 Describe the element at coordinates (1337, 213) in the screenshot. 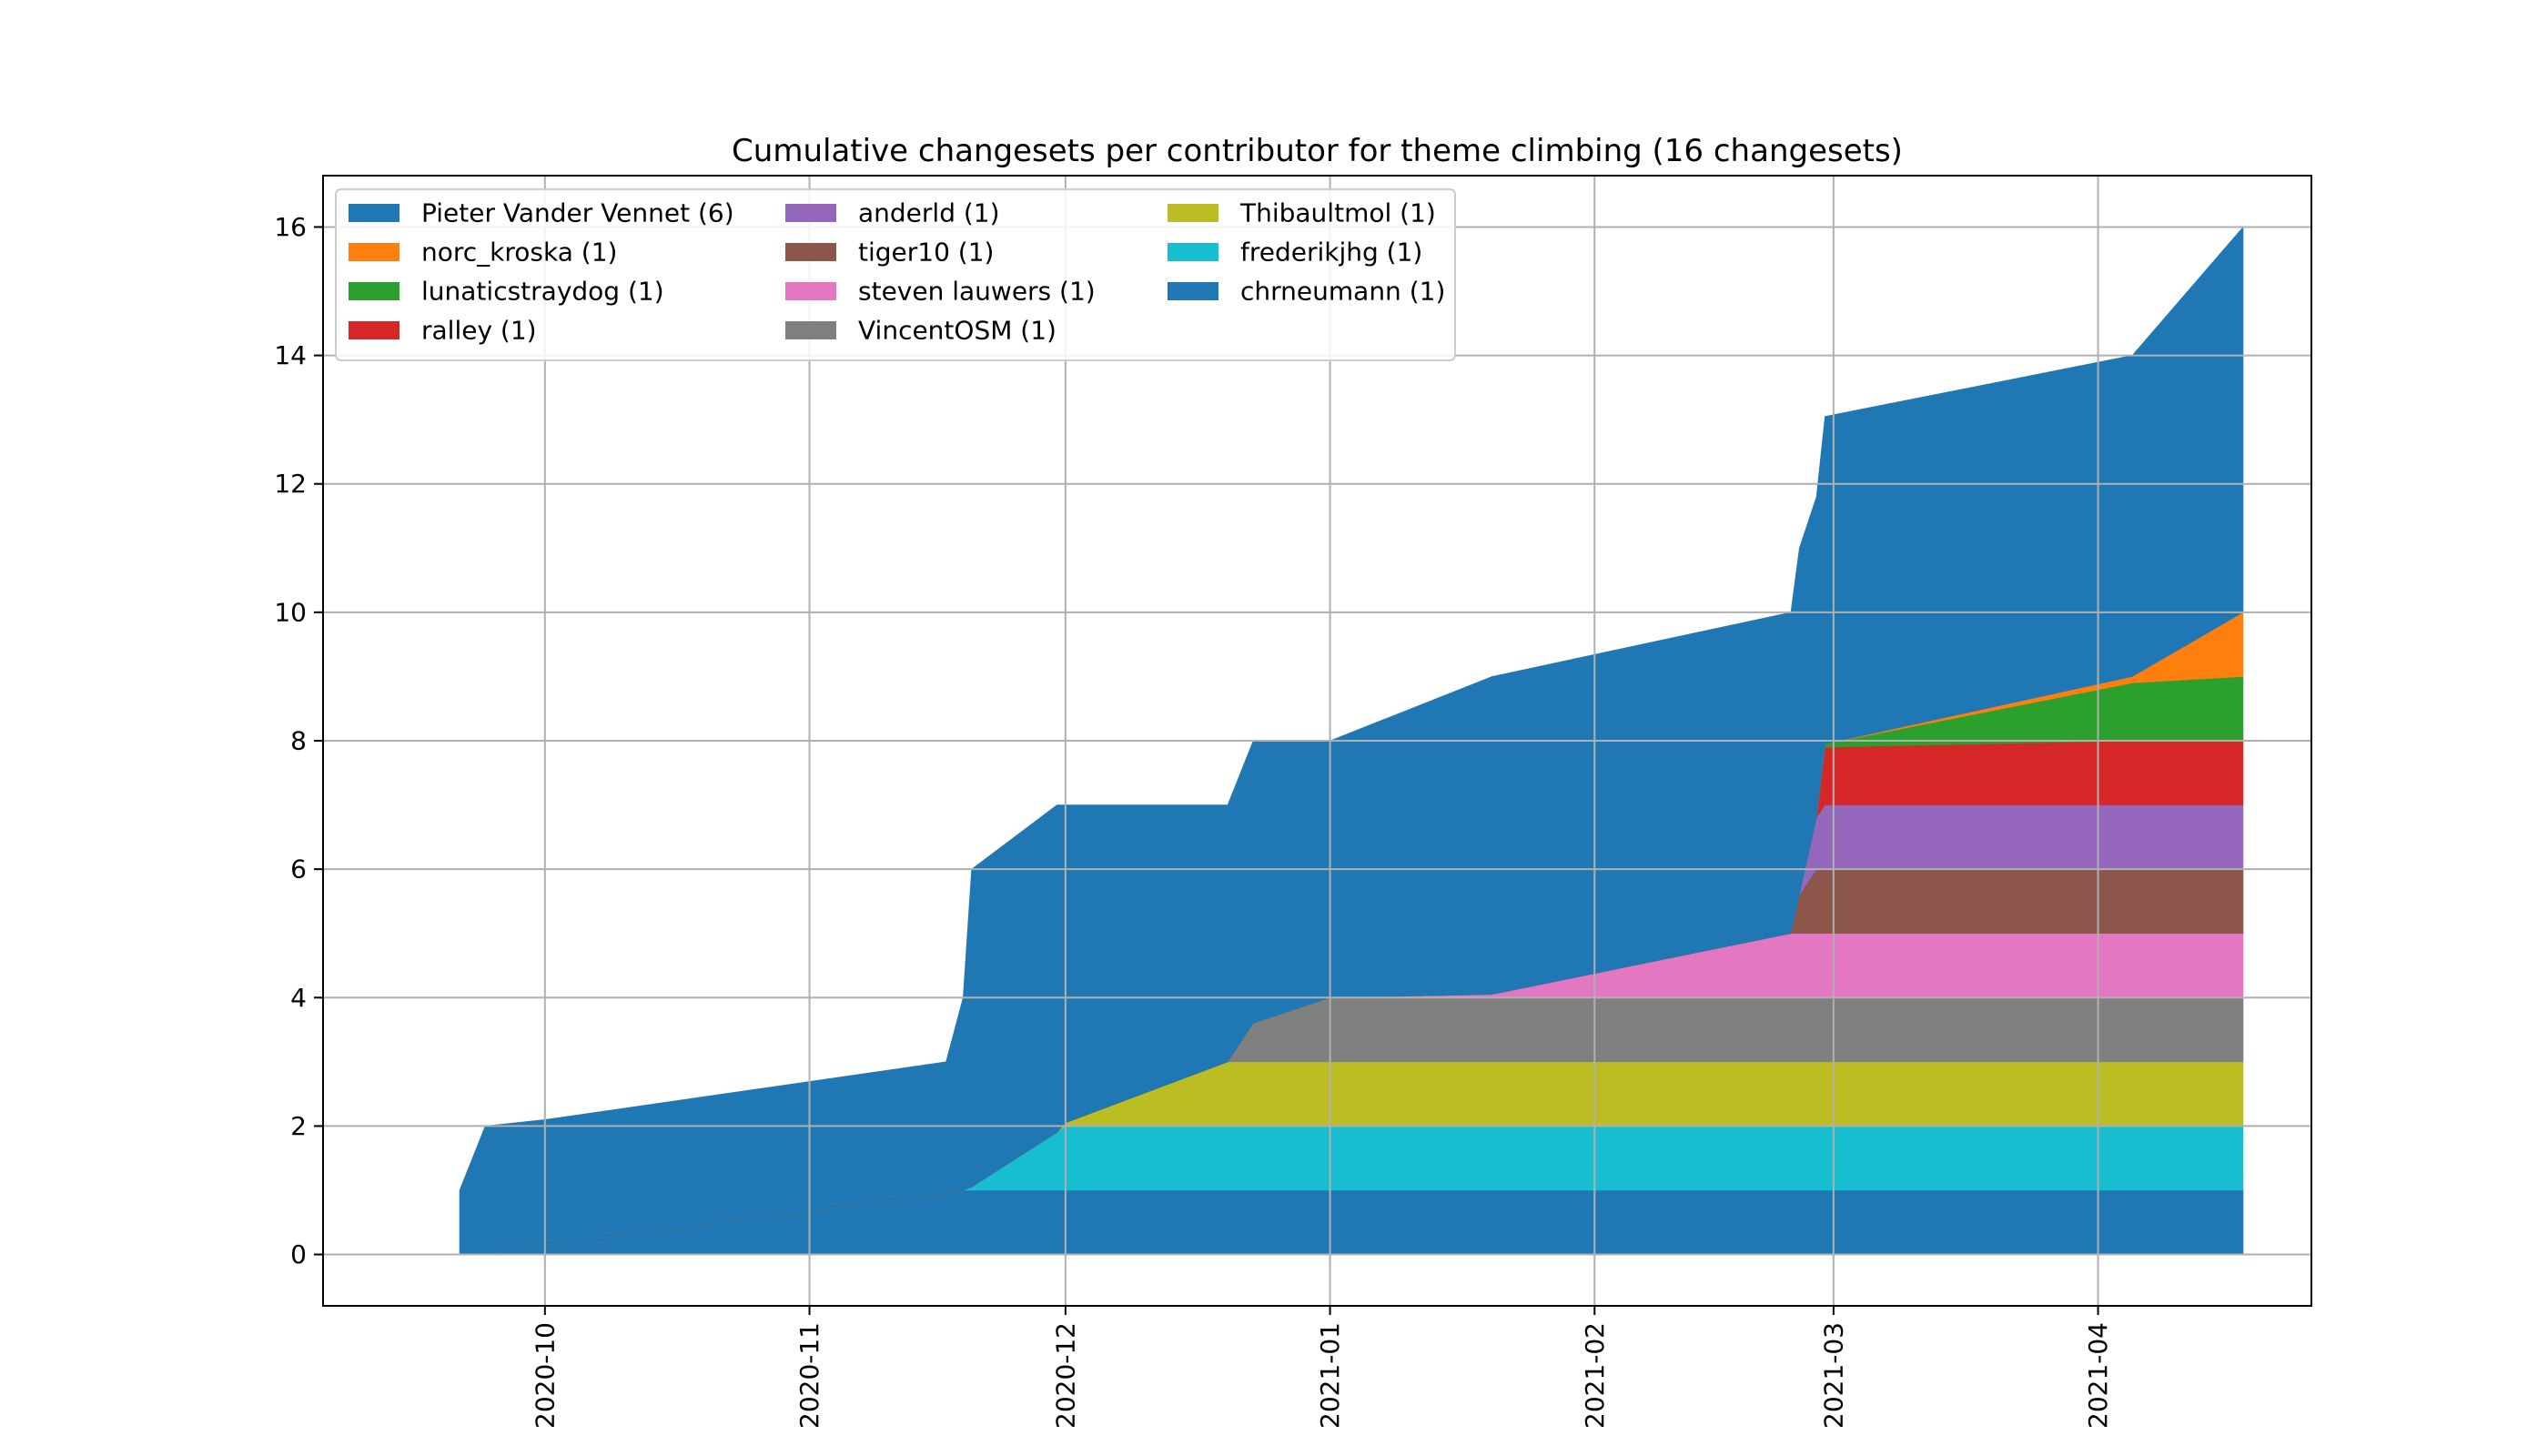

I see `legend-label: Thibaultmol (1)` at that location.